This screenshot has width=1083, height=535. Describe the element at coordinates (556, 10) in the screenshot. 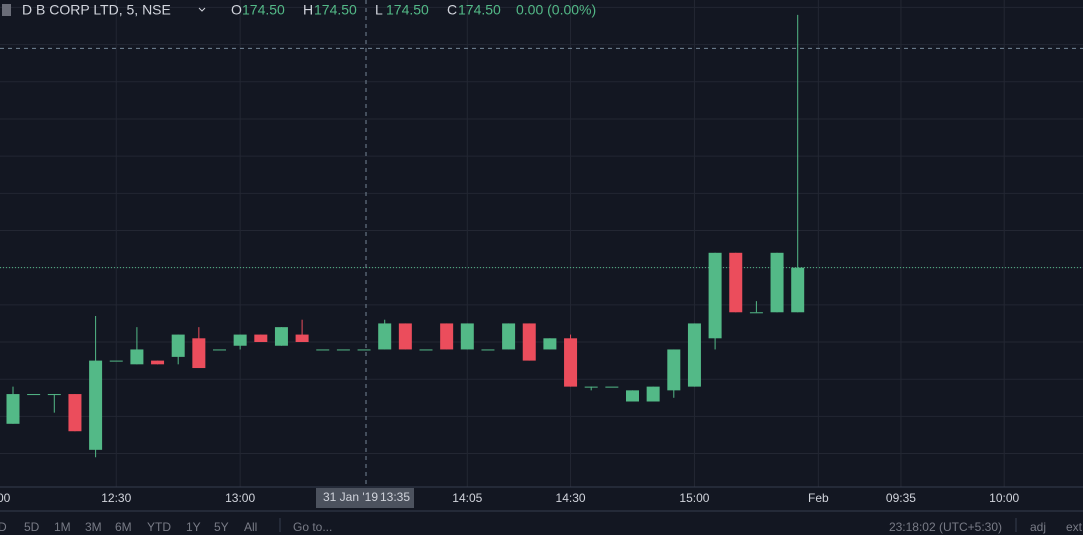

I see `change: 0.00 (0.00%)` at that location.